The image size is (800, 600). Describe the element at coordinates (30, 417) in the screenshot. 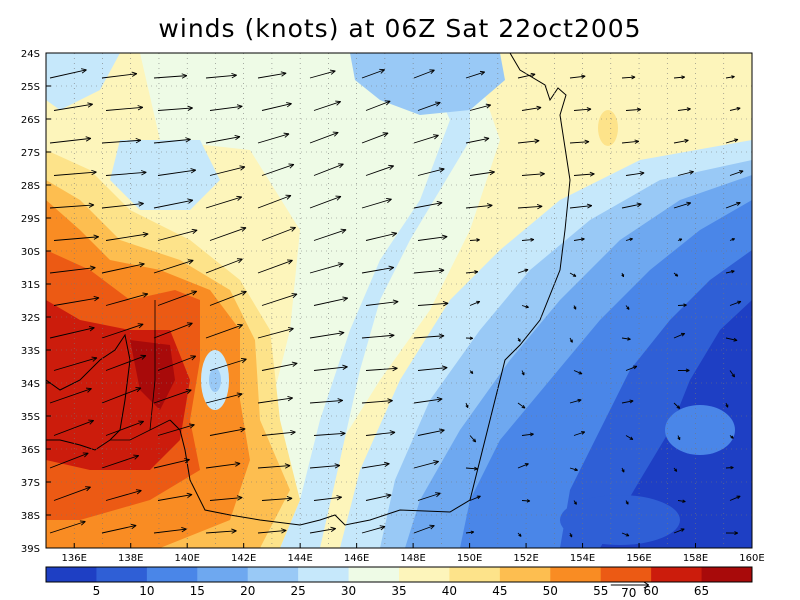

I see `latitude-label: 35S` at that location.